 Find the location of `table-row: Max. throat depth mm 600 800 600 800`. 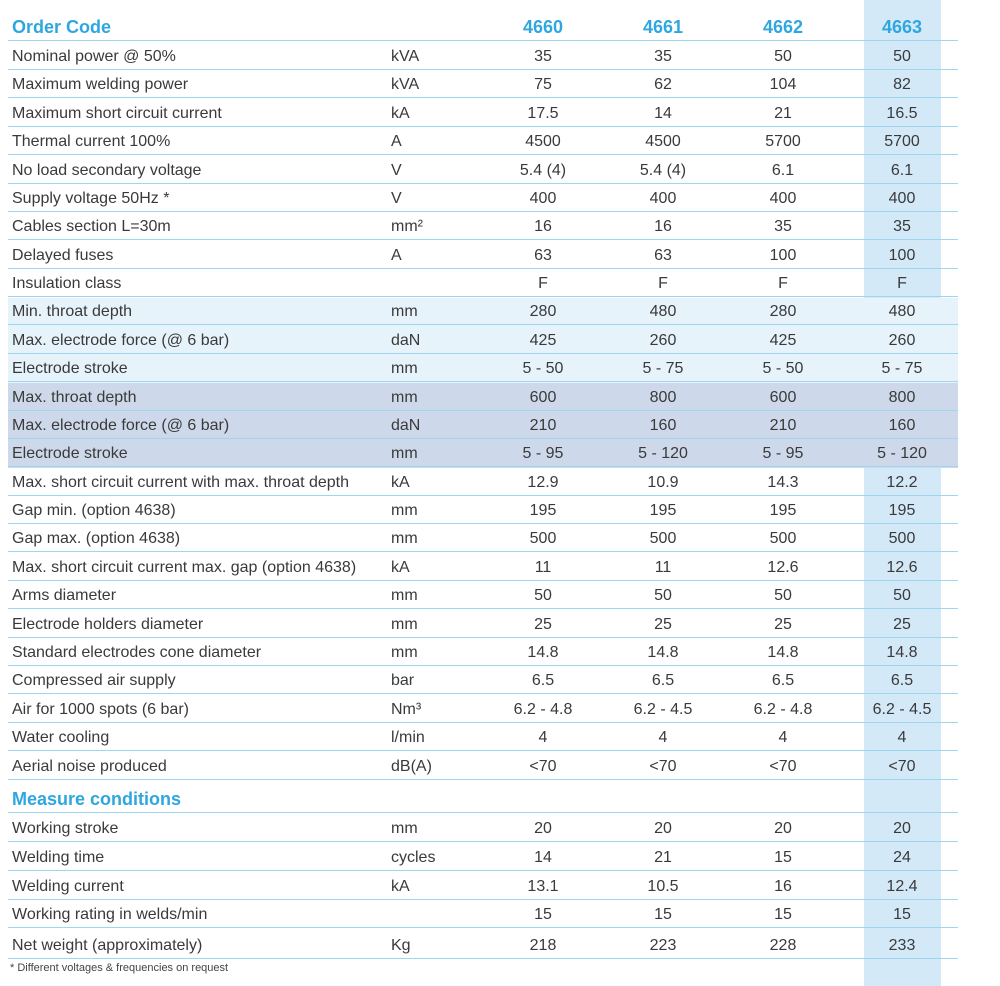

table-row: Max. throat depth mm 600 800 600 800 is located at coordinates (483, 397).